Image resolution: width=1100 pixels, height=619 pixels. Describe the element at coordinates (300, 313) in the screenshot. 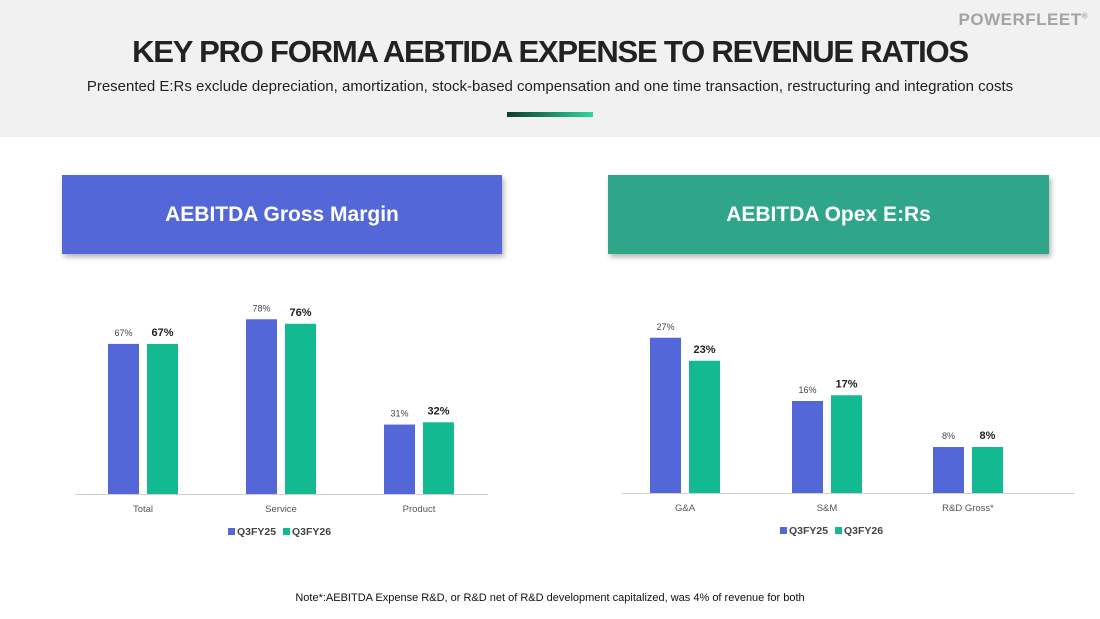

I see `data-label: 76%` at that location.